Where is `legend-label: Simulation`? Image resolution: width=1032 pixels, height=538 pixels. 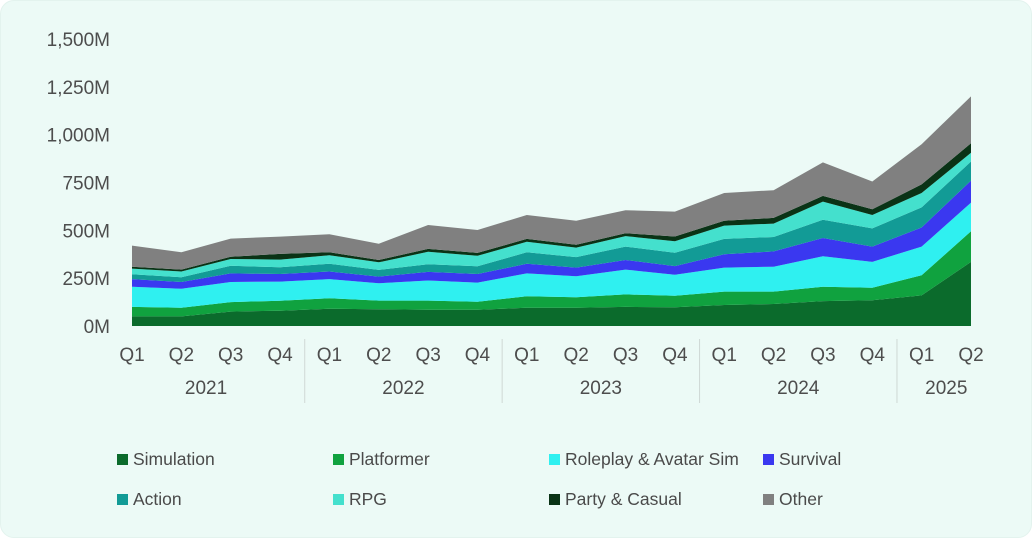 legend-label: Simulation is located at coordinates (174, 459).